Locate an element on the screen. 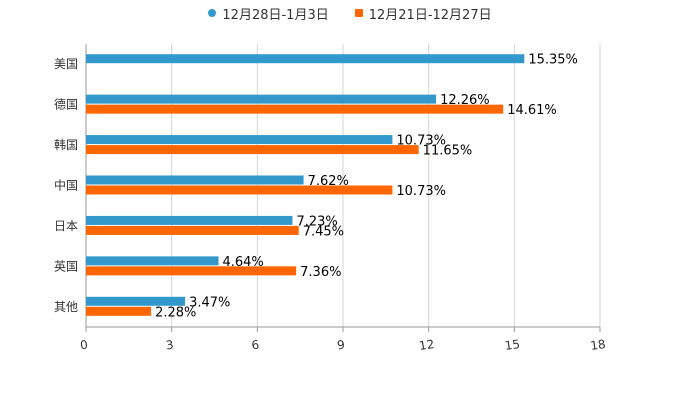 The width and height of the screenshot is (700, 400). legend-item-series-2: 12月21日-12月27日 is located at coordinates (423, 13).